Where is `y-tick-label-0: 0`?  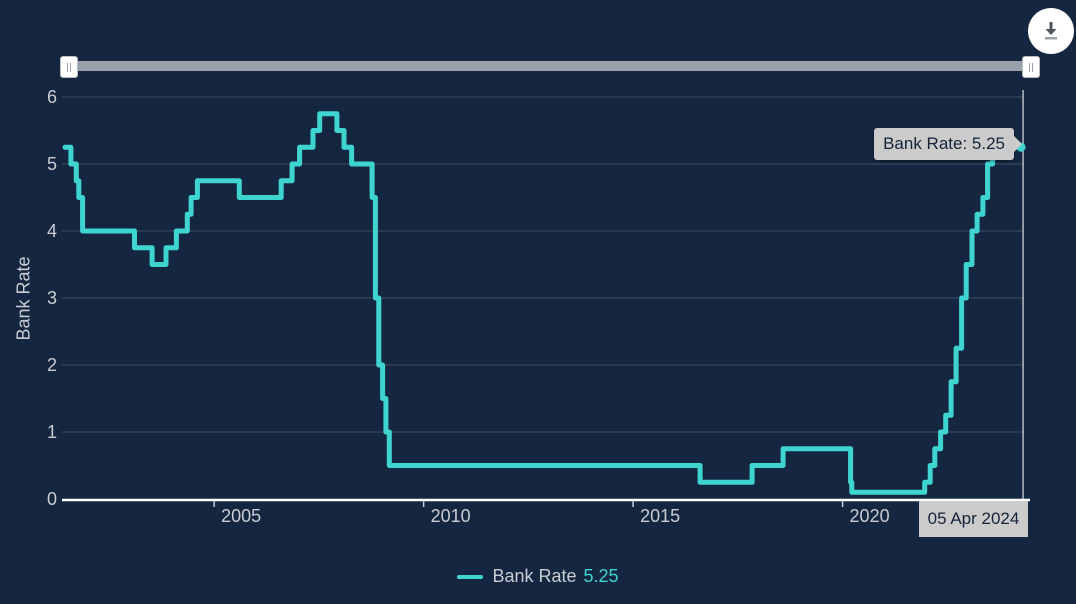
y-tick-label-0: 0 is located at coordinates (51, 499).